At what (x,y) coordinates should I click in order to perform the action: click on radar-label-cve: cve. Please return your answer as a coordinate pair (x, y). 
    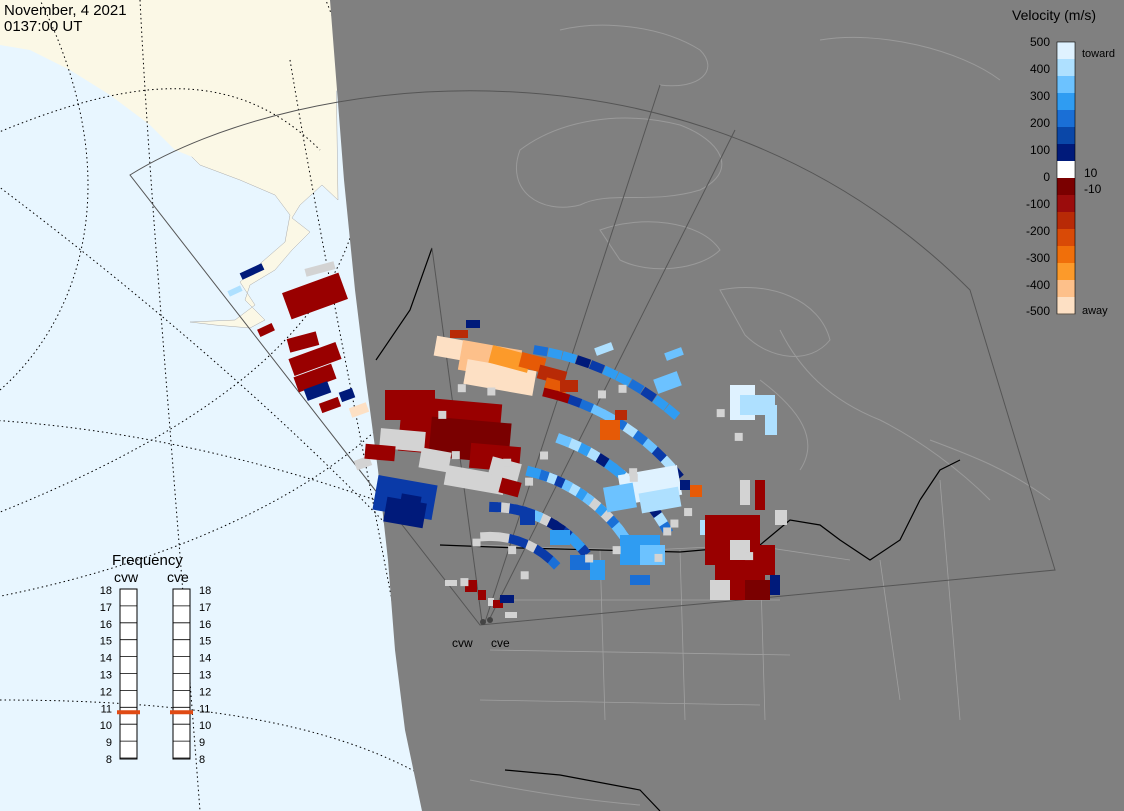
    Looking at the image, I should click on (500, 643).